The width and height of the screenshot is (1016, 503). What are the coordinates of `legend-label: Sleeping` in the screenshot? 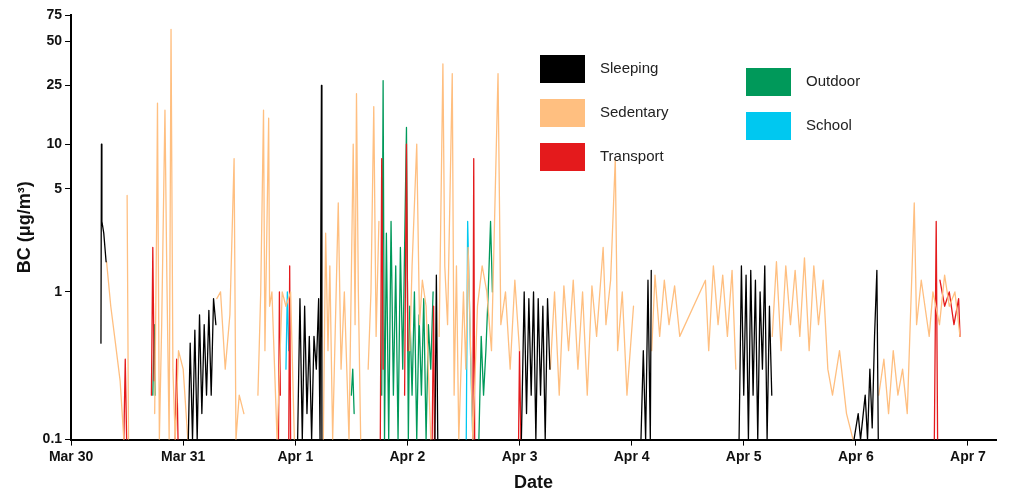 It's located at (629, 68).